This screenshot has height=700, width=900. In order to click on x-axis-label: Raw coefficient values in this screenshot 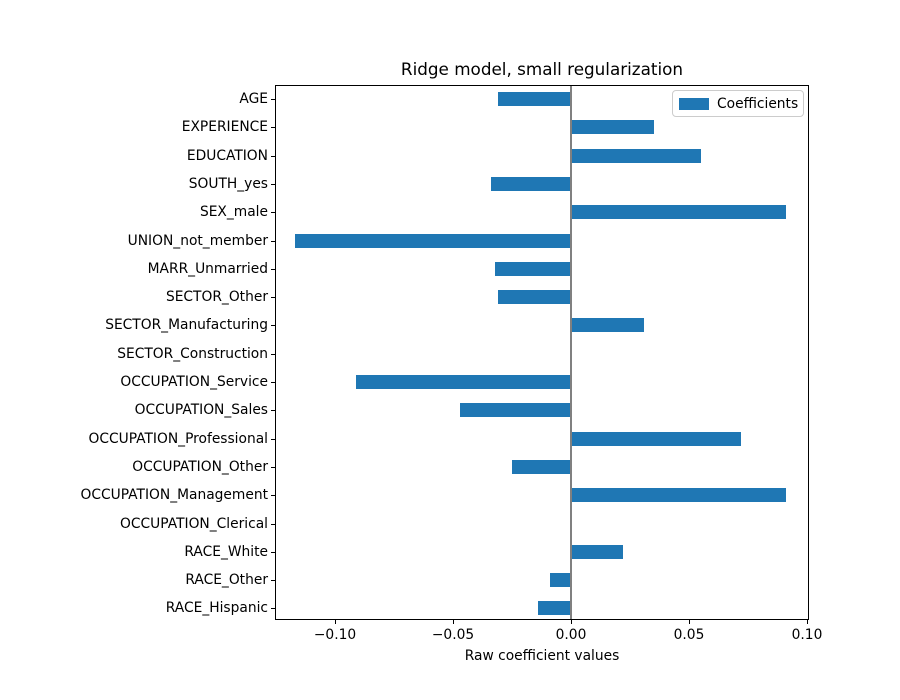, I will do `click(542, 656)`.